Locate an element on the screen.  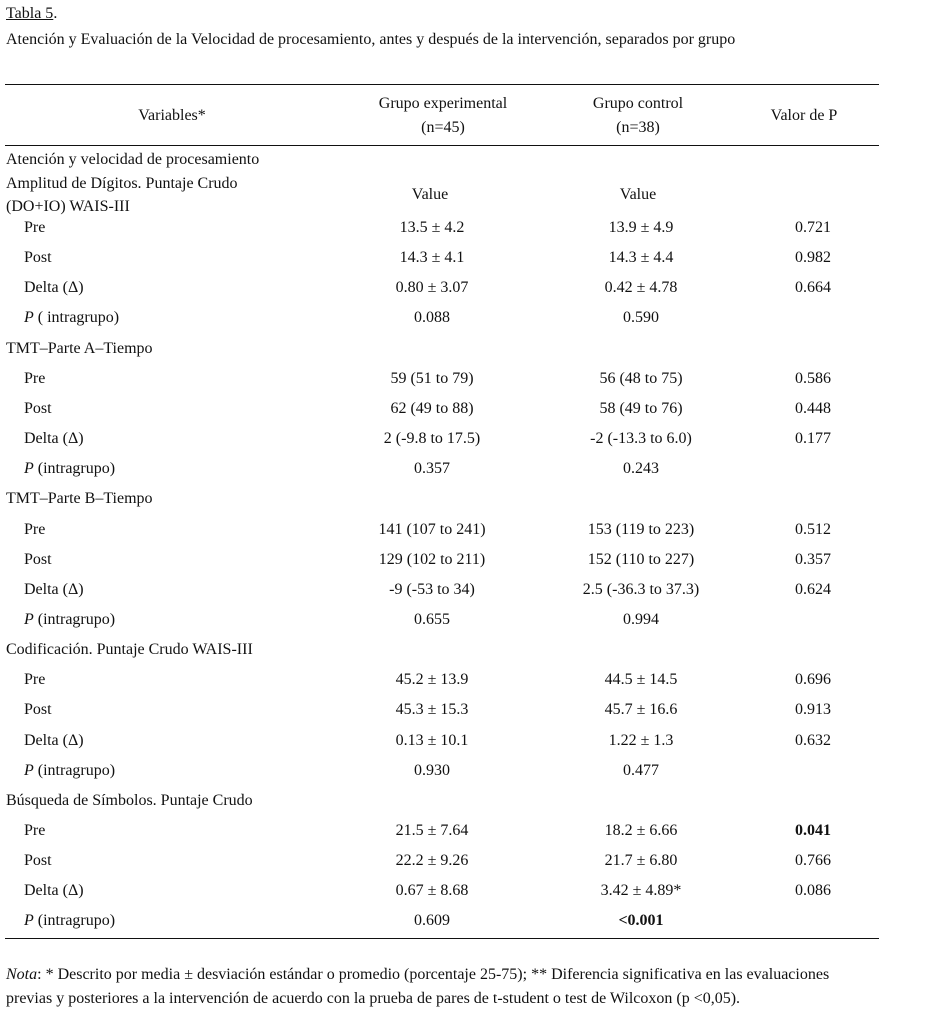
exp-group-cell: -9 (-53 to 34) is located at coordinates (432, 589).